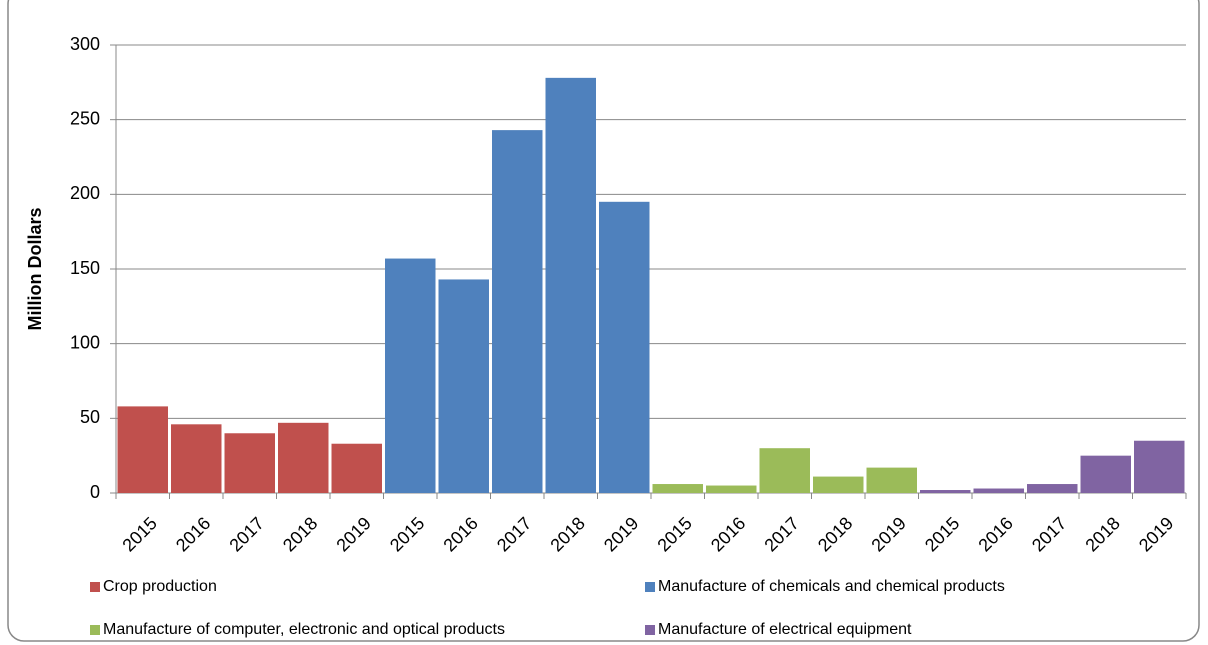 The height and width of the screenshot is (645, 1208). I want to click on y-tick-label: 0, so click(95, 492).